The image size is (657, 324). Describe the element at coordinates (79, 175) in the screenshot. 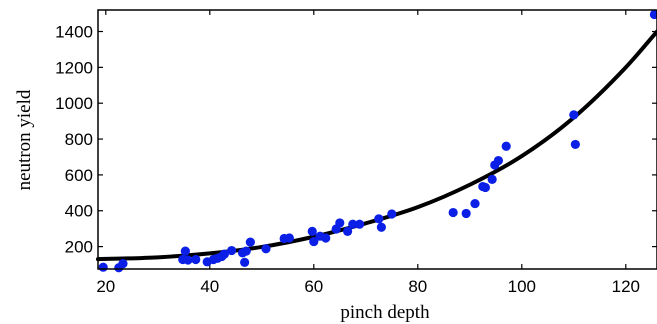

I see `y-tick-label: 600` at that location.